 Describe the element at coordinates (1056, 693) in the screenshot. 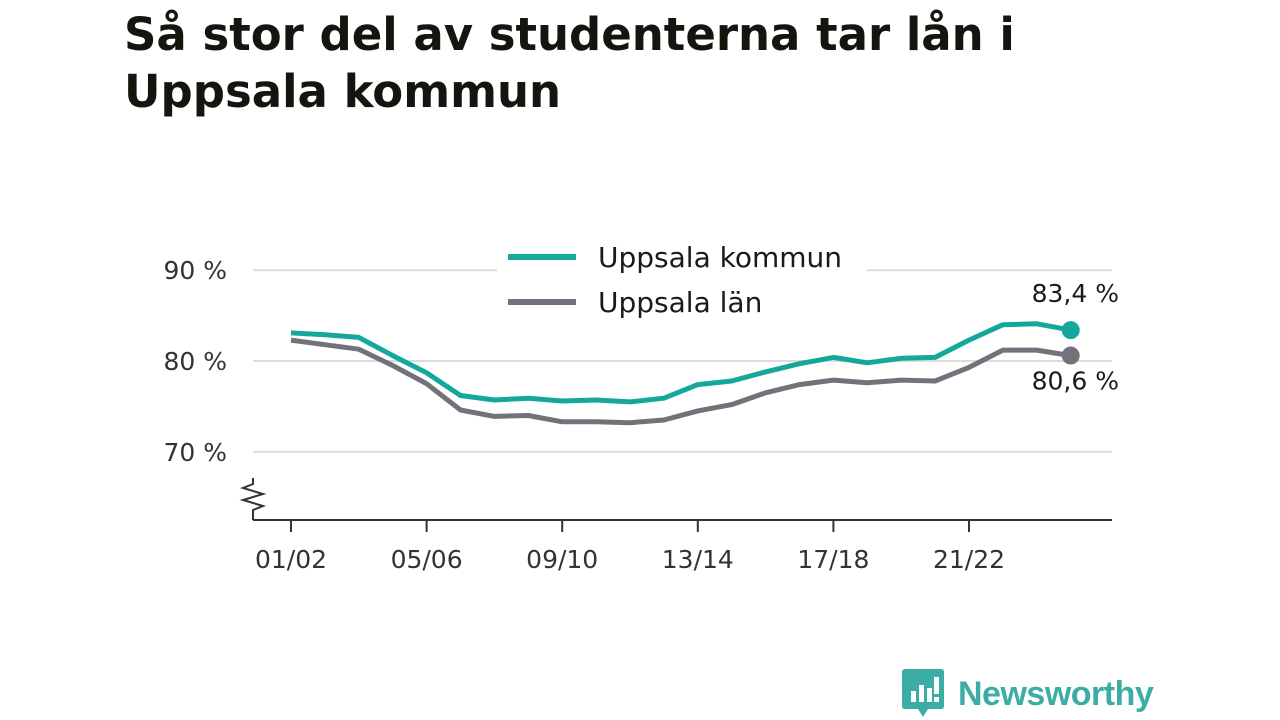

I see `brand-name: Newsworthy` at that location.